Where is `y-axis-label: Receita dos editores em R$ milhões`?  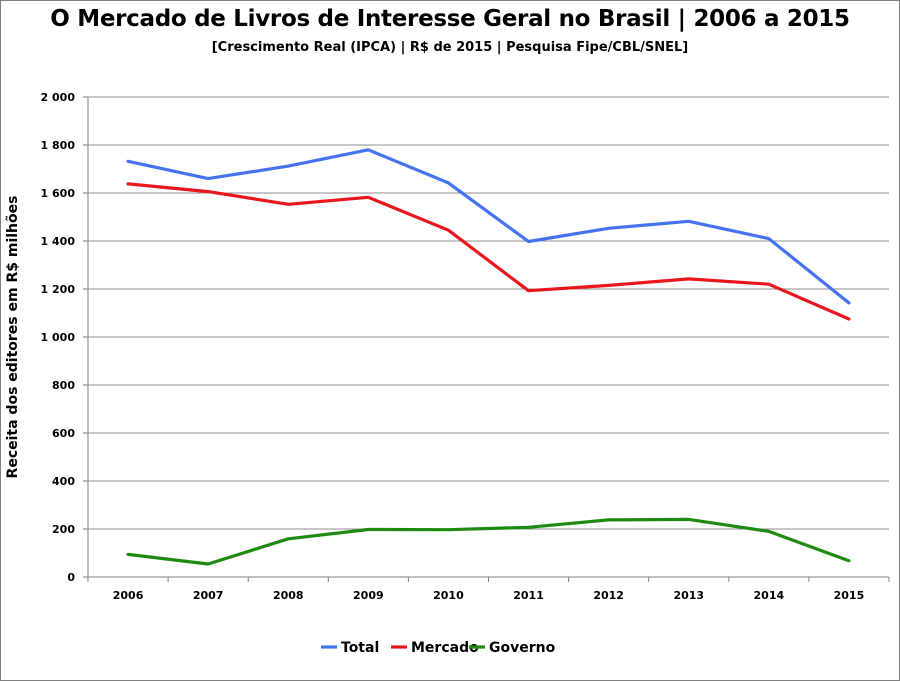 y-axis-label: Receita dos editores em R$ milhões is located at coordinates (13, 337).